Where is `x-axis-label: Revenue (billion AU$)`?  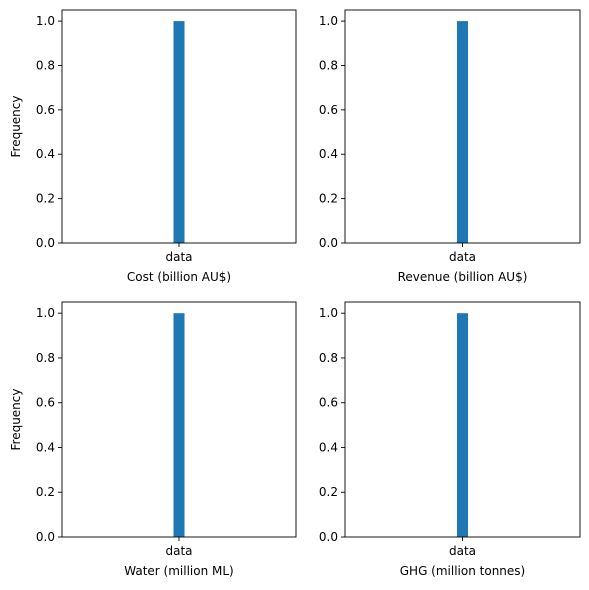 x-axis-label: Revenue (billion AU$) is located at coordinates (463, 277).